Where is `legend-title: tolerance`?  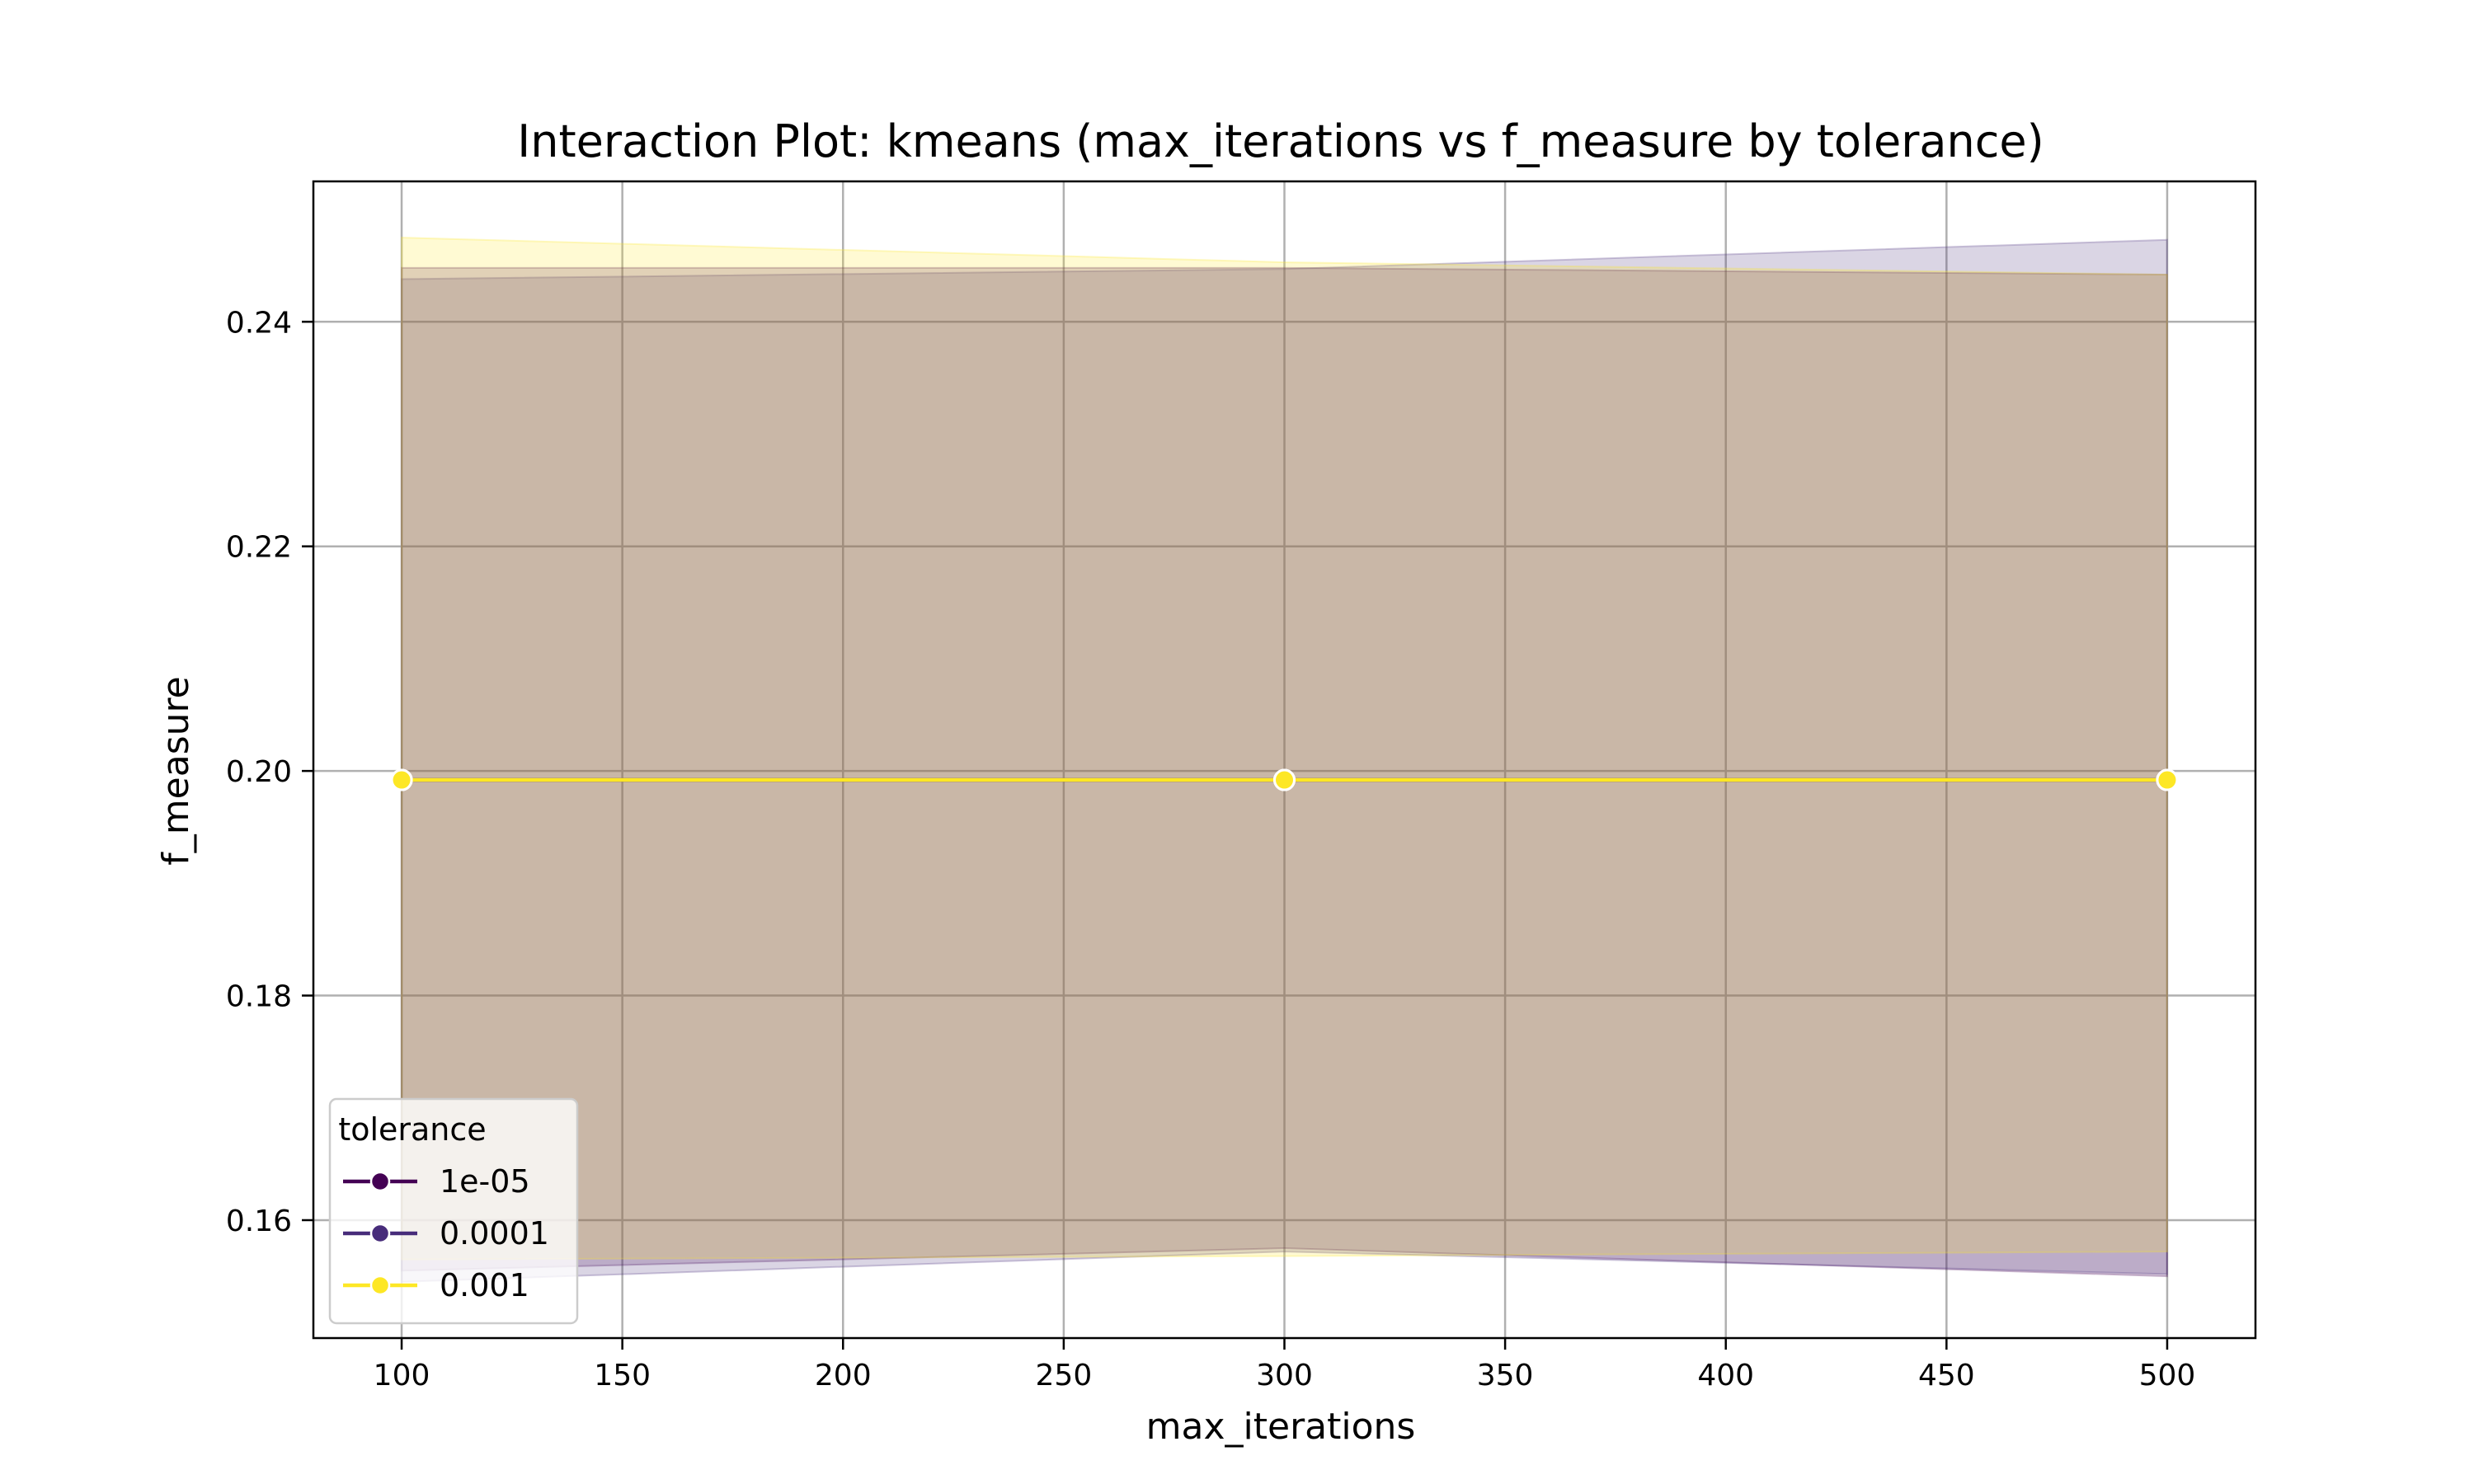
legend-title: tolerance is located at coordinates (412, 1129).